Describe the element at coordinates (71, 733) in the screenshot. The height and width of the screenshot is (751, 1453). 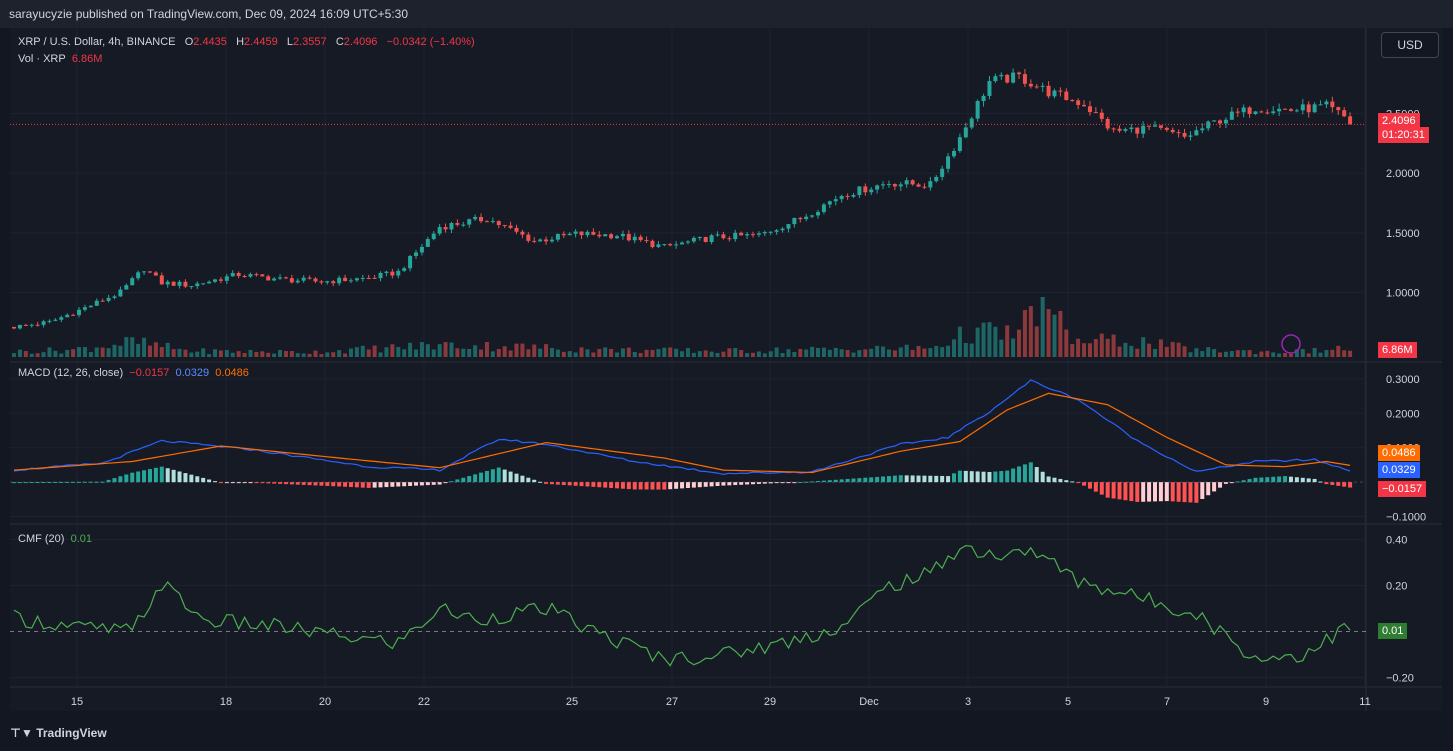
I see `brand-label: TradingView` at that location.